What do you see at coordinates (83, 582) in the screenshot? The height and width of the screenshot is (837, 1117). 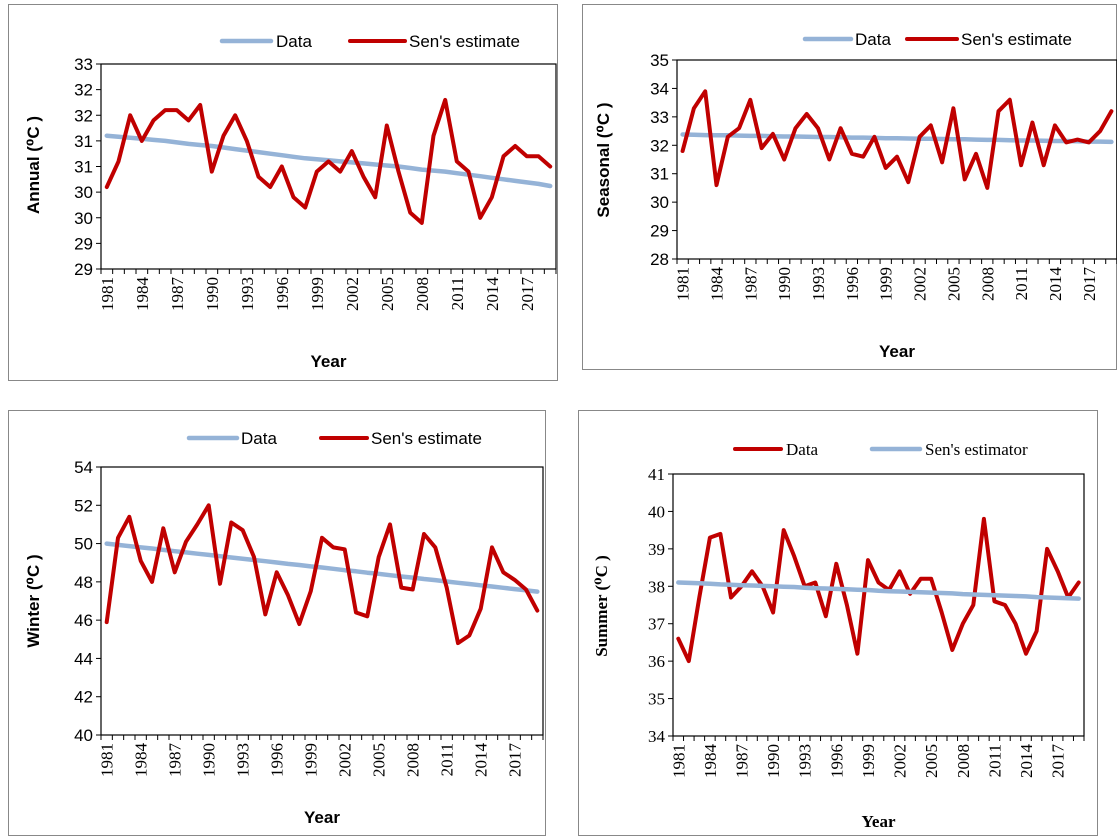 I see `y-tick-label: 48` at bounding box center [83, 582].